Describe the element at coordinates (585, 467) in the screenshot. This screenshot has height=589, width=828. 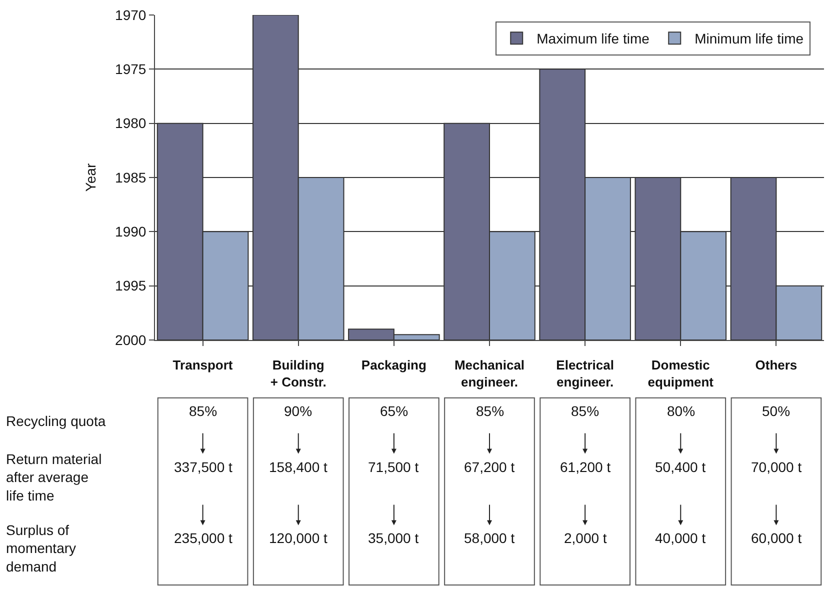
I see `text: 61,200 t` at that location.